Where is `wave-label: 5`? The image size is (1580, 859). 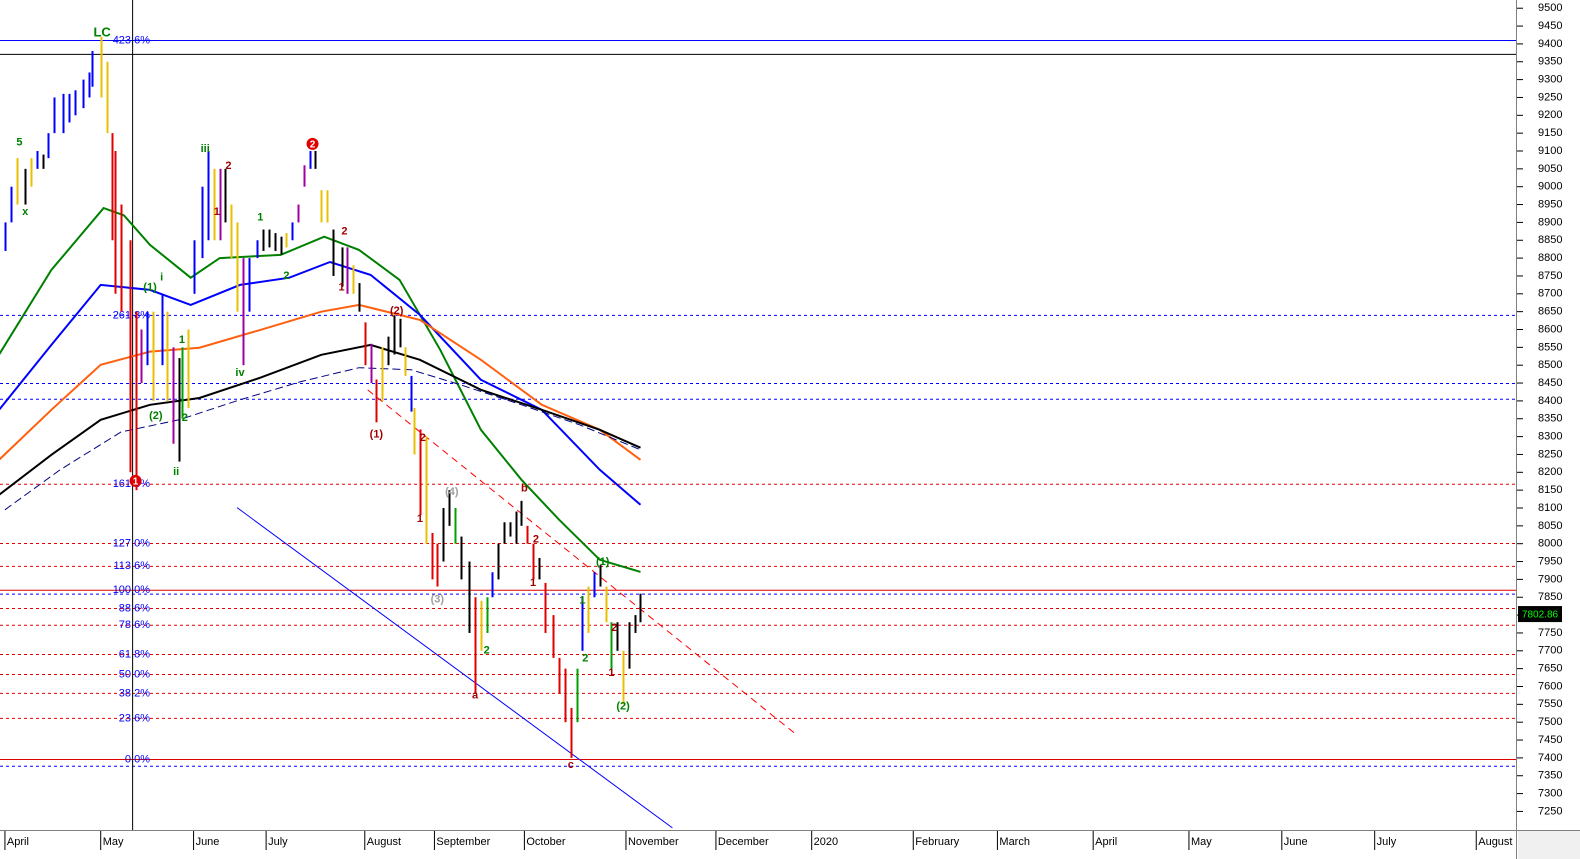
wave-label: 5 is located at coordinates (19, 143).